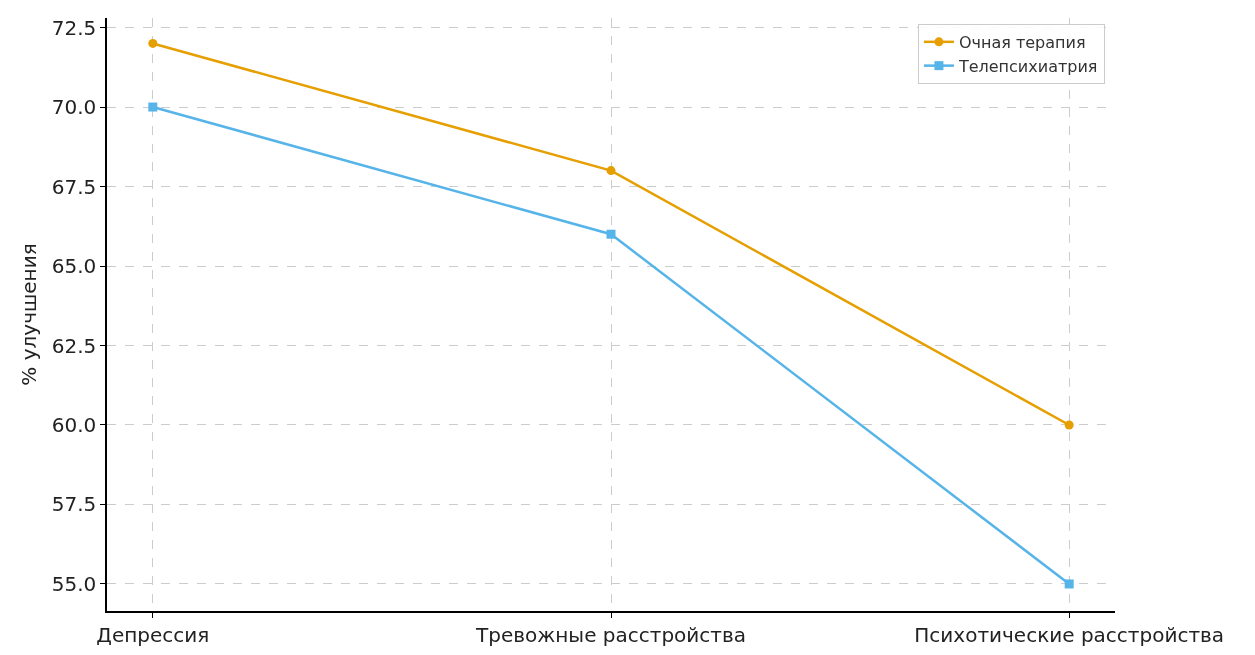  What do you see at coordinates (74, 424) in the screenshot?
I see `y-tick-label: 60.0` at bounding box center [74, 424].